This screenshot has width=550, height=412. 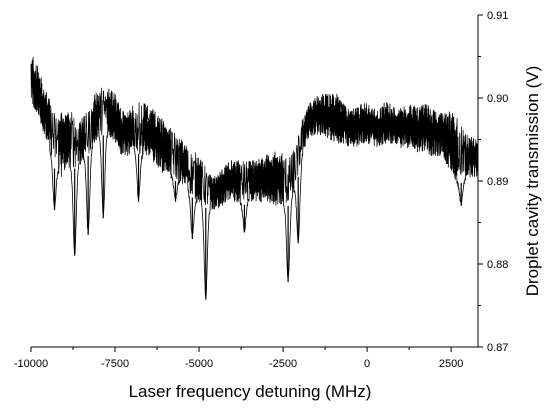 What do you see at coordinates (497, 182) in the screenshot?
I see `y-tick-label: 0.89` at bounding box center [497, 182].